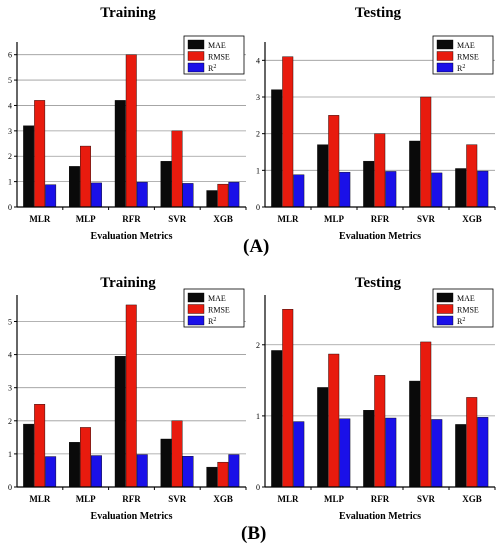 Image resolution: width=502 pixels, height=555 pixels. Describe the element at coordinates (10, 55) in the screenshot. I see `y-tick-label: 6` at that location.